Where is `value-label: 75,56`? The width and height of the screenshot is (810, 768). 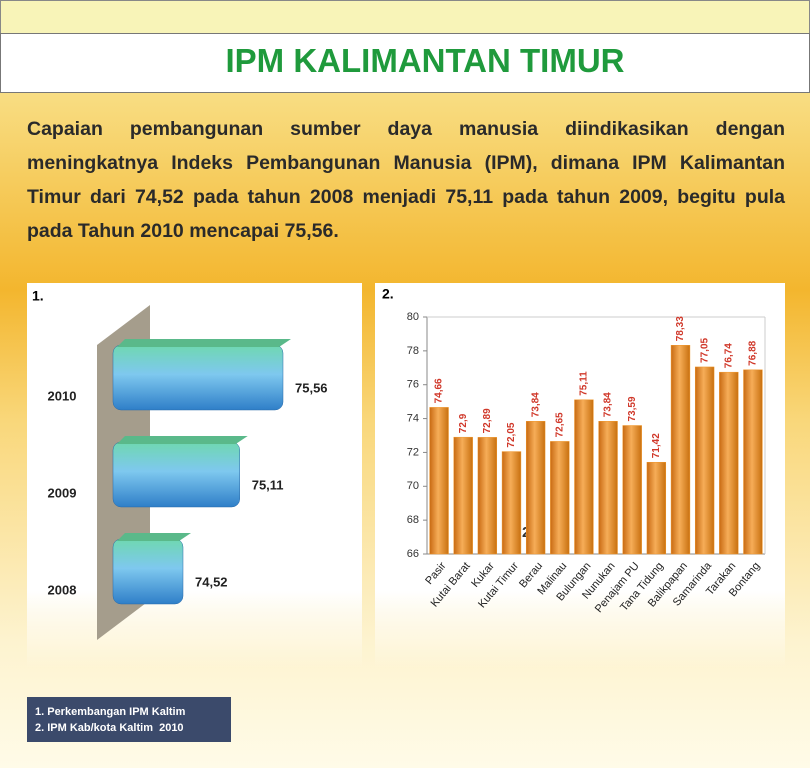 value-label: 75,56 is located at coordinates (311, 387).